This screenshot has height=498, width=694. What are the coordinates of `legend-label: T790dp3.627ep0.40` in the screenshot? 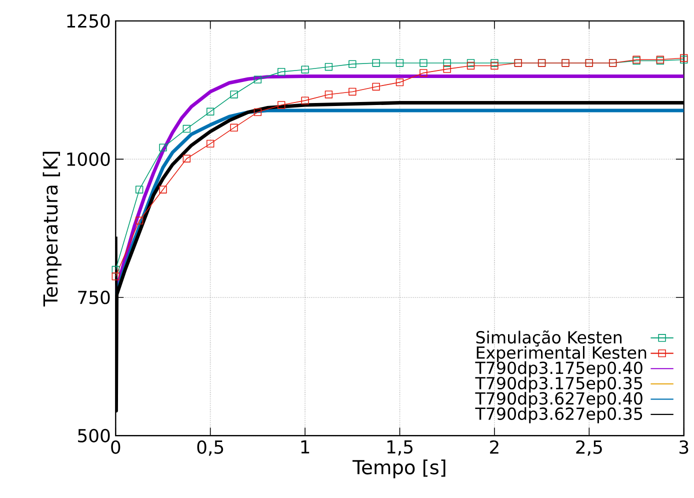 It's located at (558, 400).